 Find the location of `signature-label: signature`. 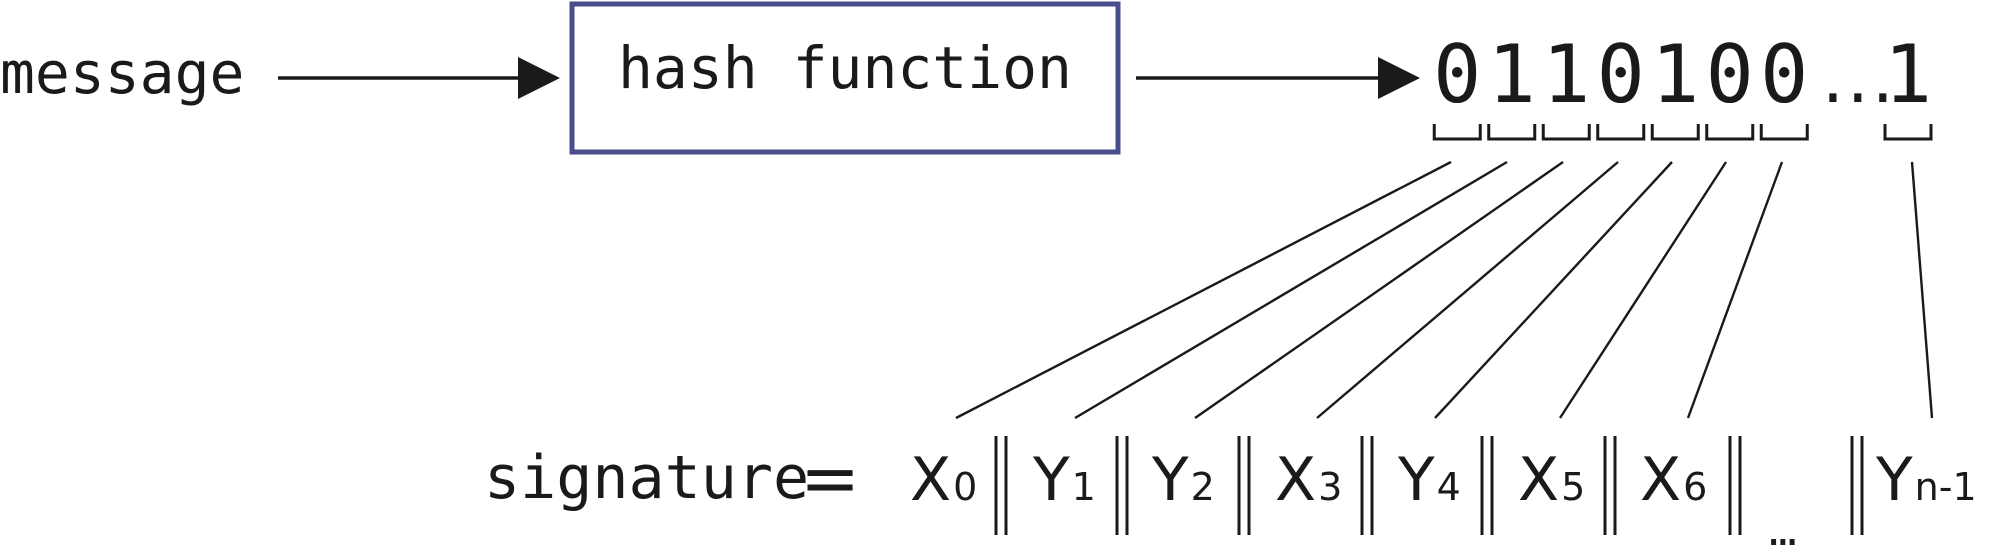

signature-label: signature is located at coordinates (646, 478).